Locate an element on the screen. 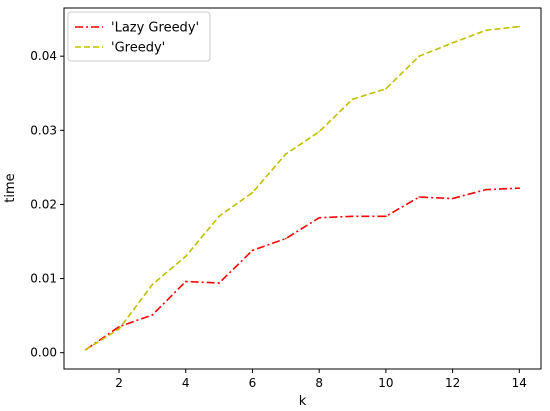 Image resolution: width=550 pixels, height=411 pixels. y-tick-label: 0.03 is located at coordinates (43, 130).